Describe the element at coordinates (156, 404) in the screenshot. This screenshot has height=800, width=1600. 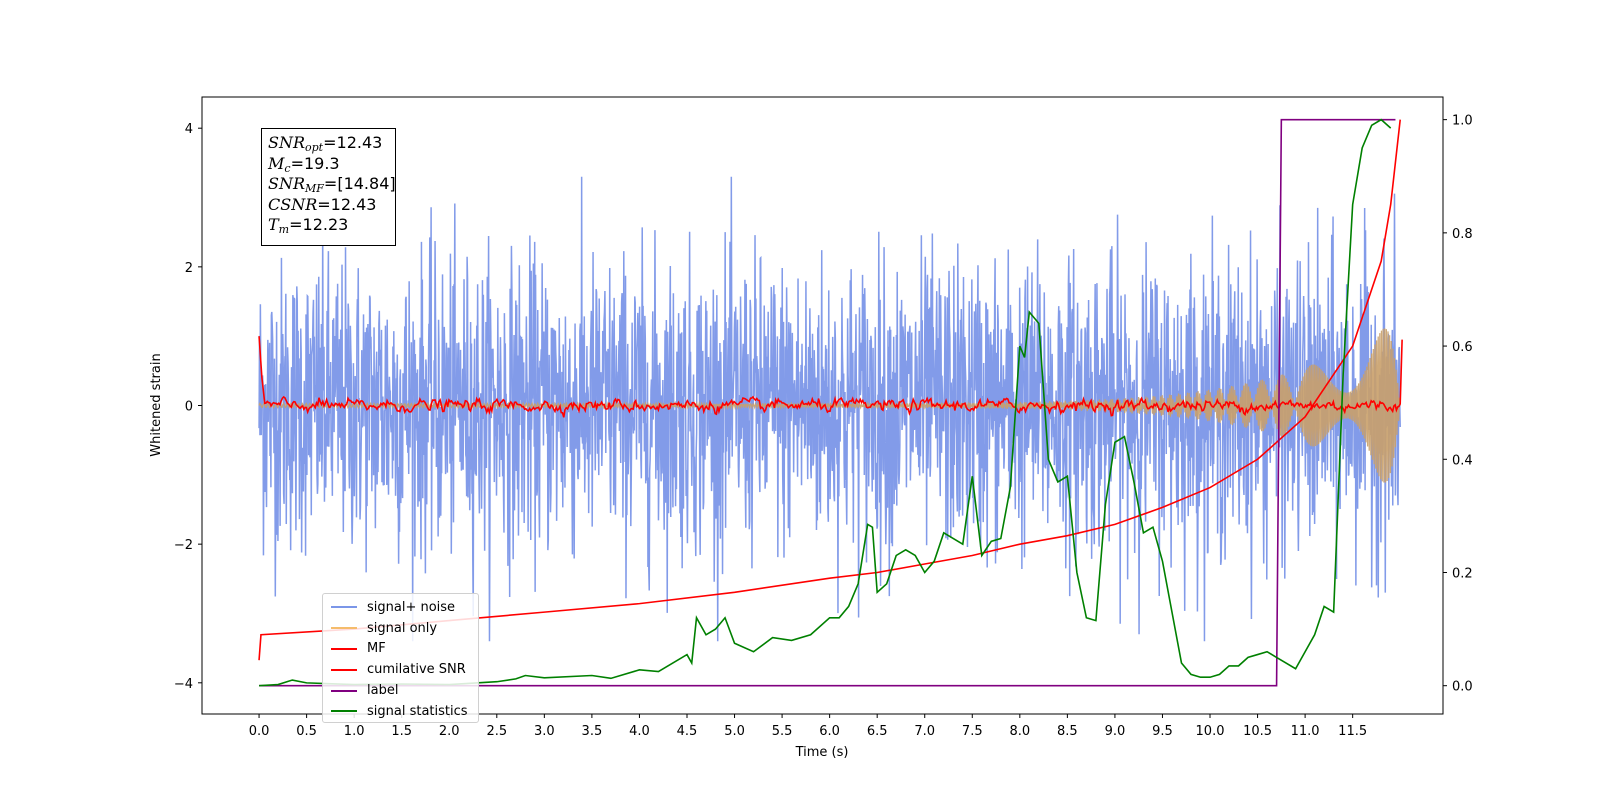
I see `y-axis-label: Whitened strain` at that location.